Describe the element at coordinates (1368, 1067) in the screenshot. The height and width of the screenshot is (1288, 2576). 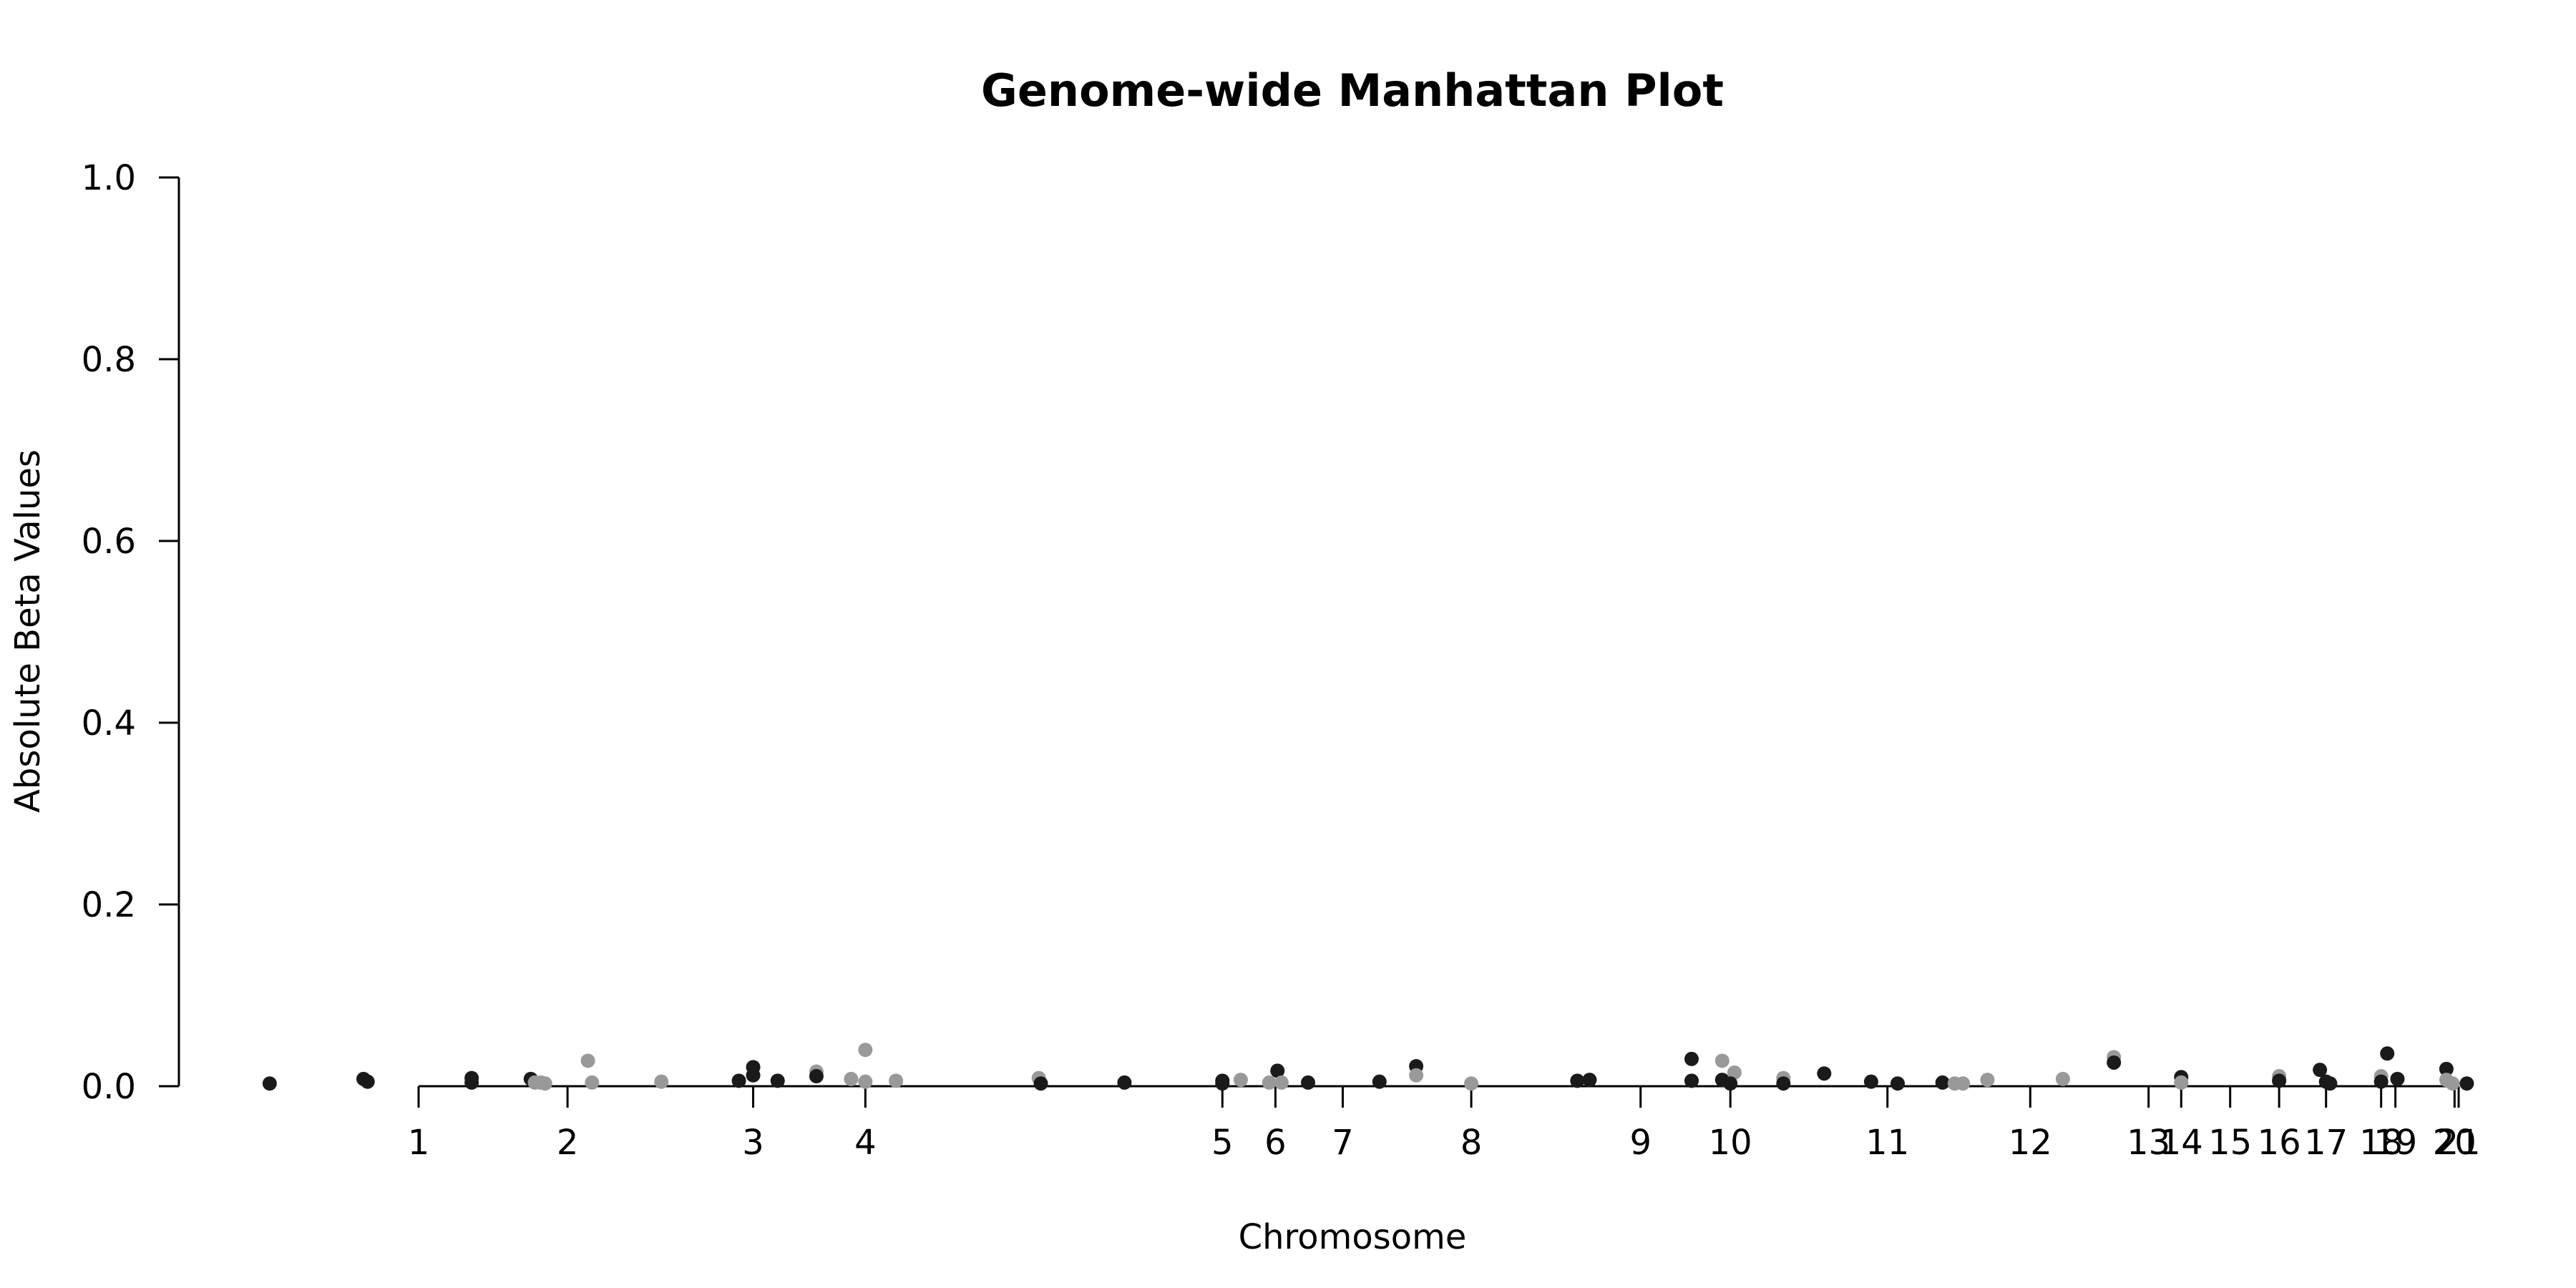
I see `data-points` at that location.